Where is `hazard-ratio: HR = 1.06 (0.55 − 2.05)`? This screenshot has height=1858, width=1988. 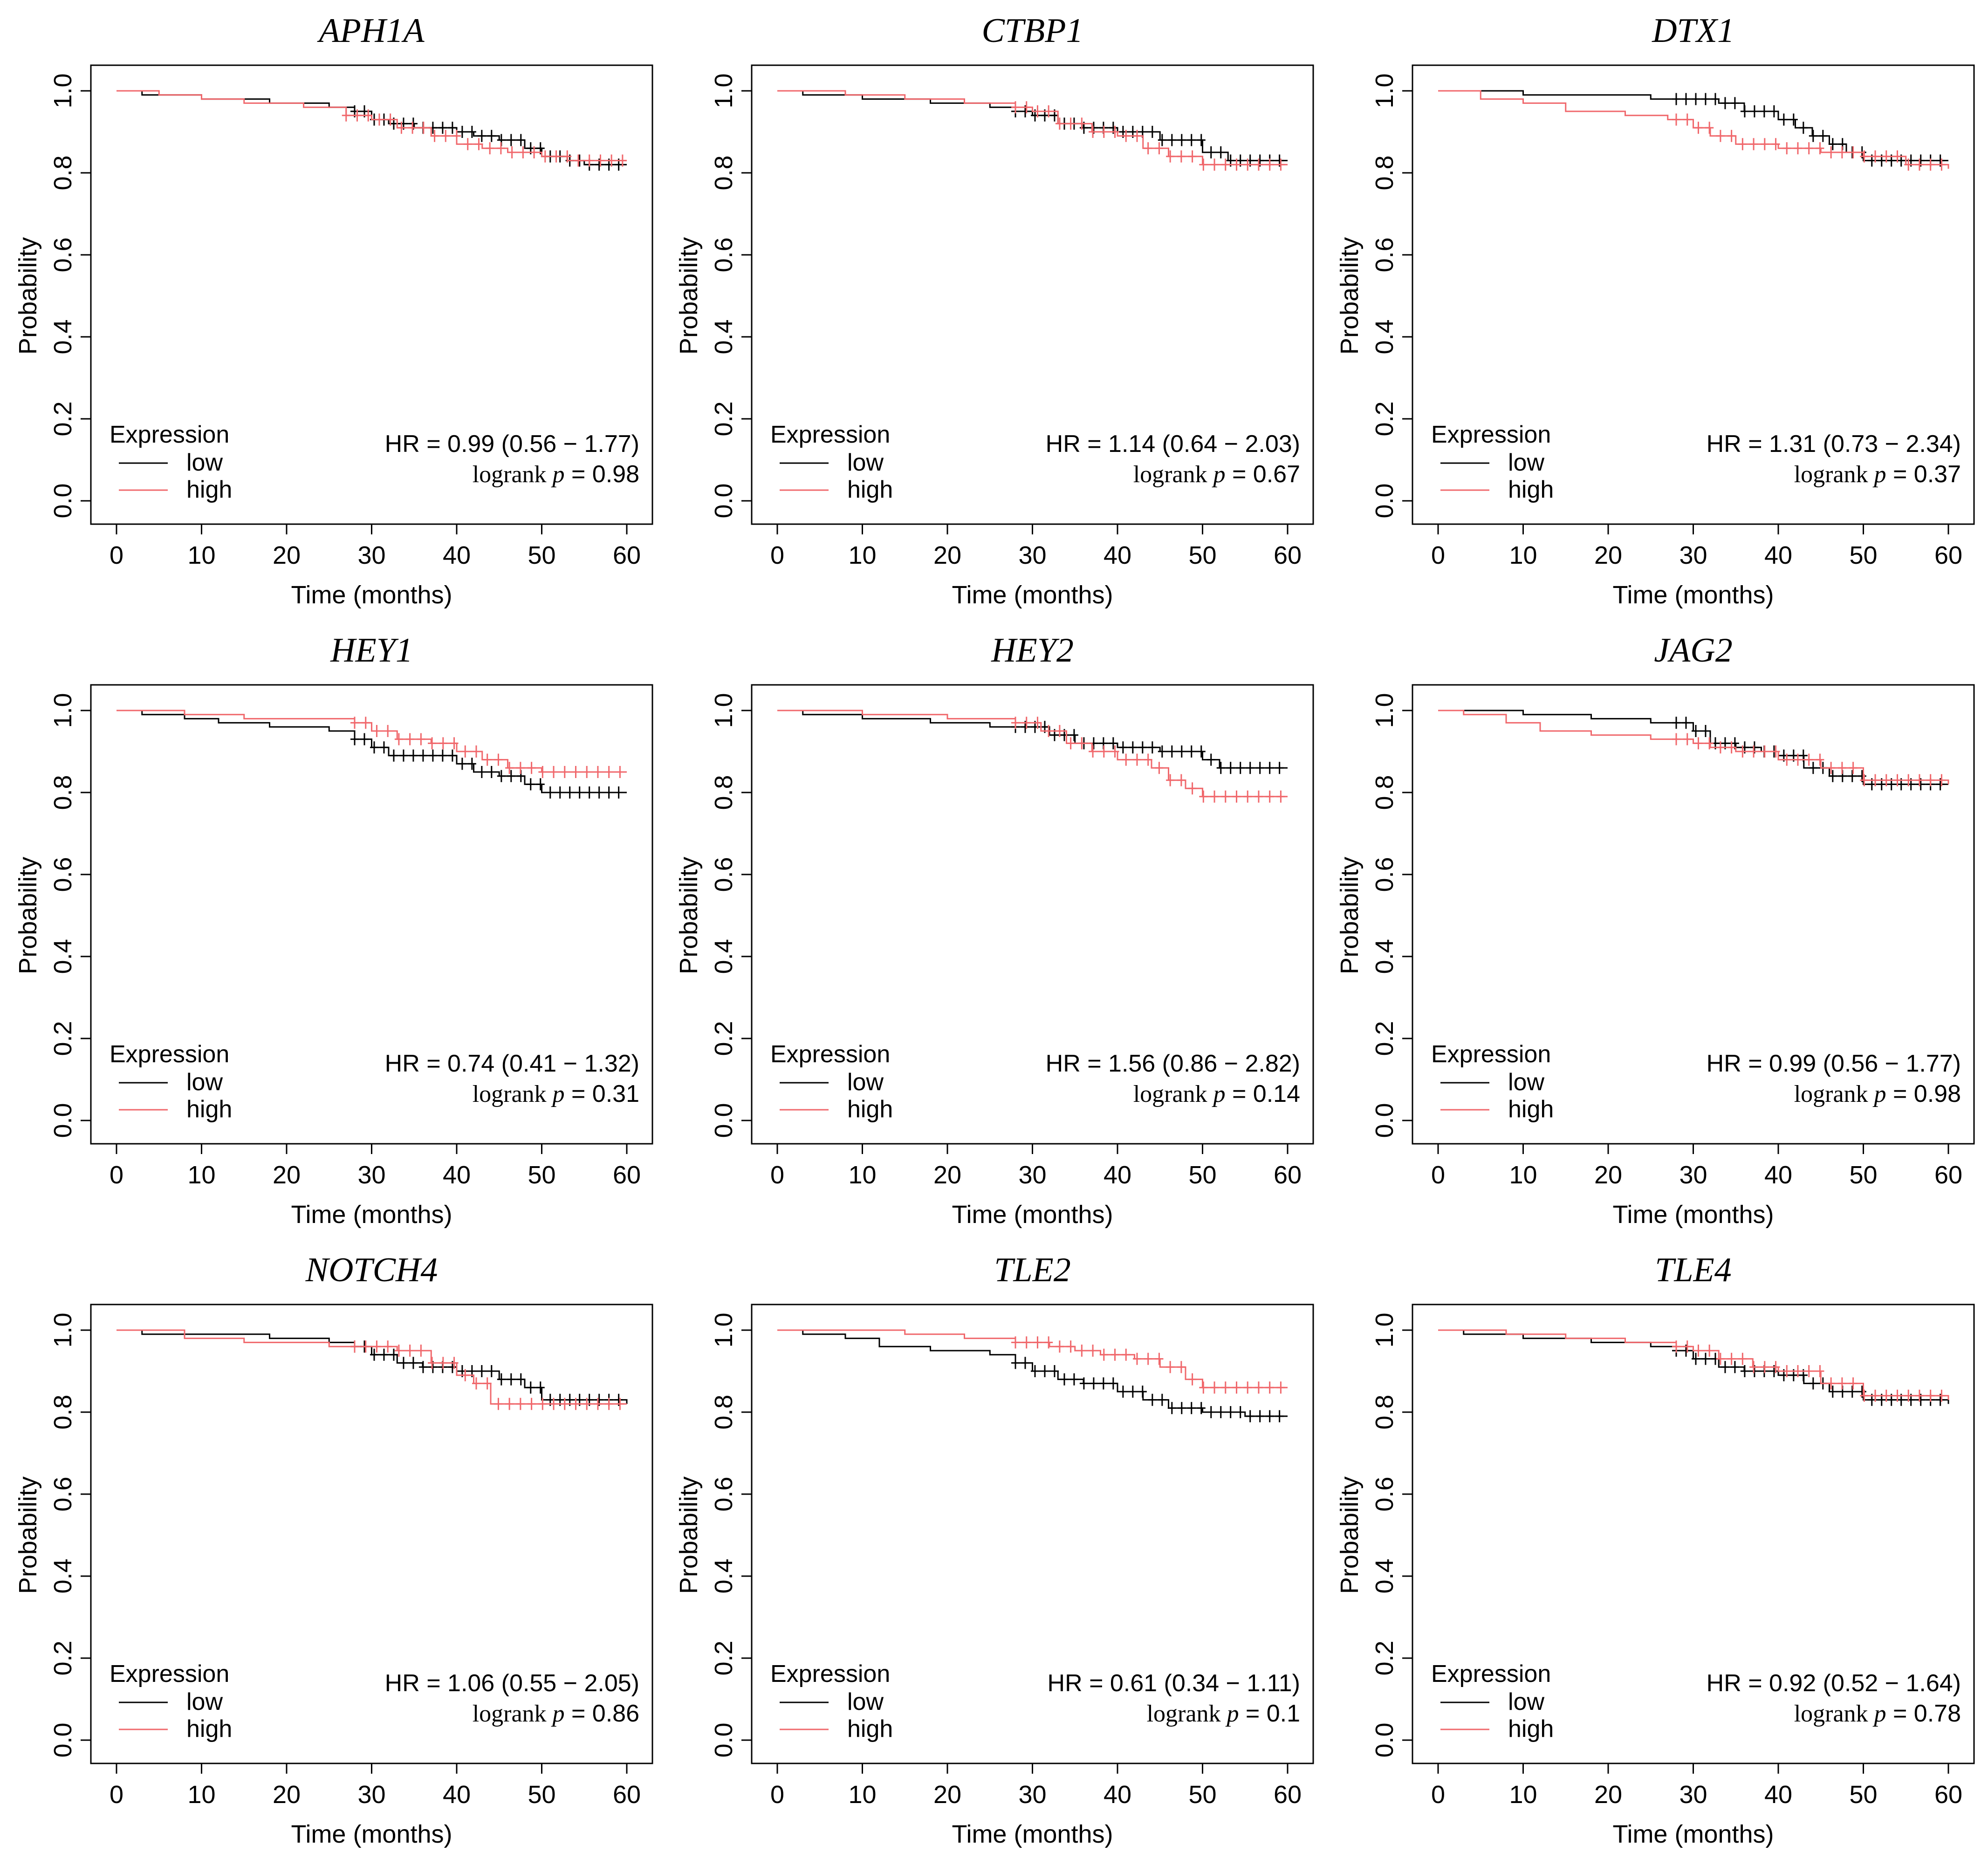 hazard-ratio: HR = 1.06 (0.55 − 2.05) is located at coordinates (512, 1683).